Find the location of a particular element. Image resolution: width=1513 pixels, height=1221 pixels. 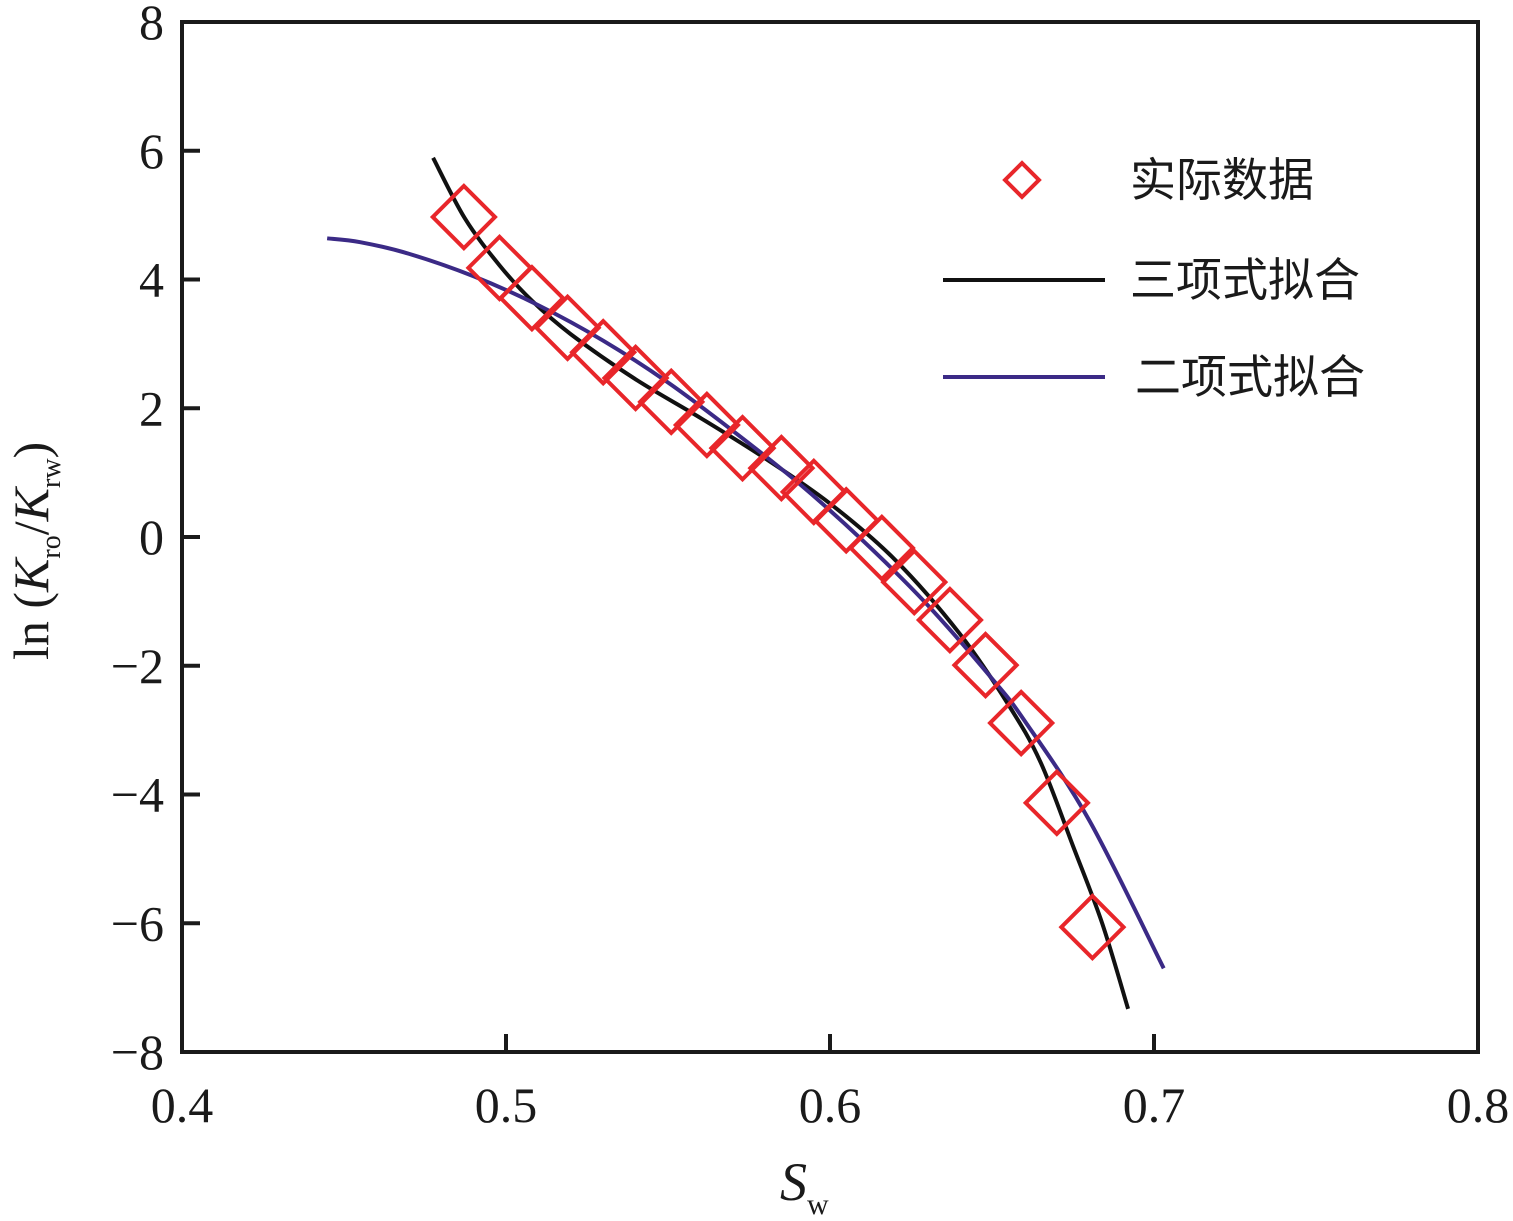

y-tick-label: −6 is located at coordinates (137, 923).